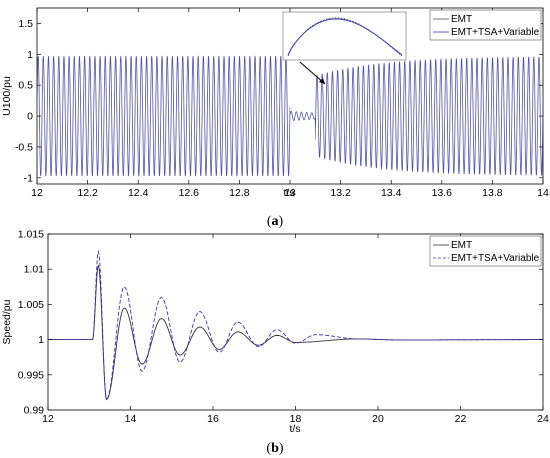 The image size is (550, 458). What do you see at coordinates (28, 178) in the screenshot?
I see `y-tick-label: -1` at bounding box center [28, 178].